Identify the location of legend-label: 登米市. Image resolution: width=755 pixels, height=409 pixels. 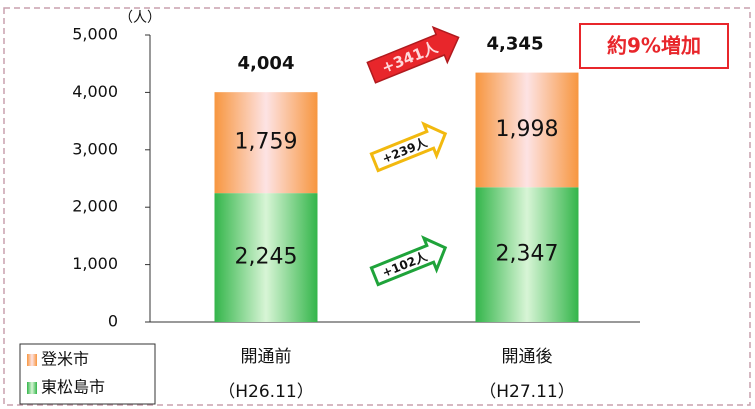
(65, 359).